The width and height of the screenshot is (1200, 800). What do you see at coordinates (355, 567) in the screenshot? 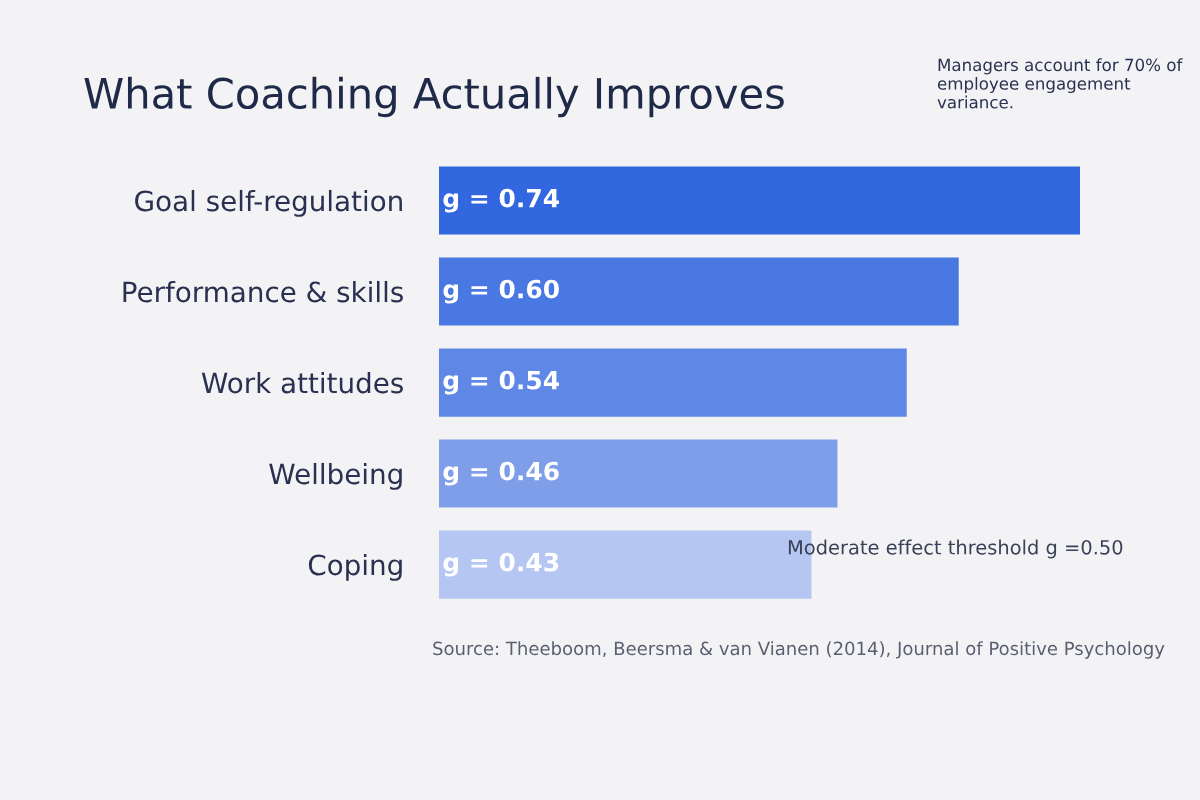
I see `y-tick-label: Coping` at bounding box center [355, 567].